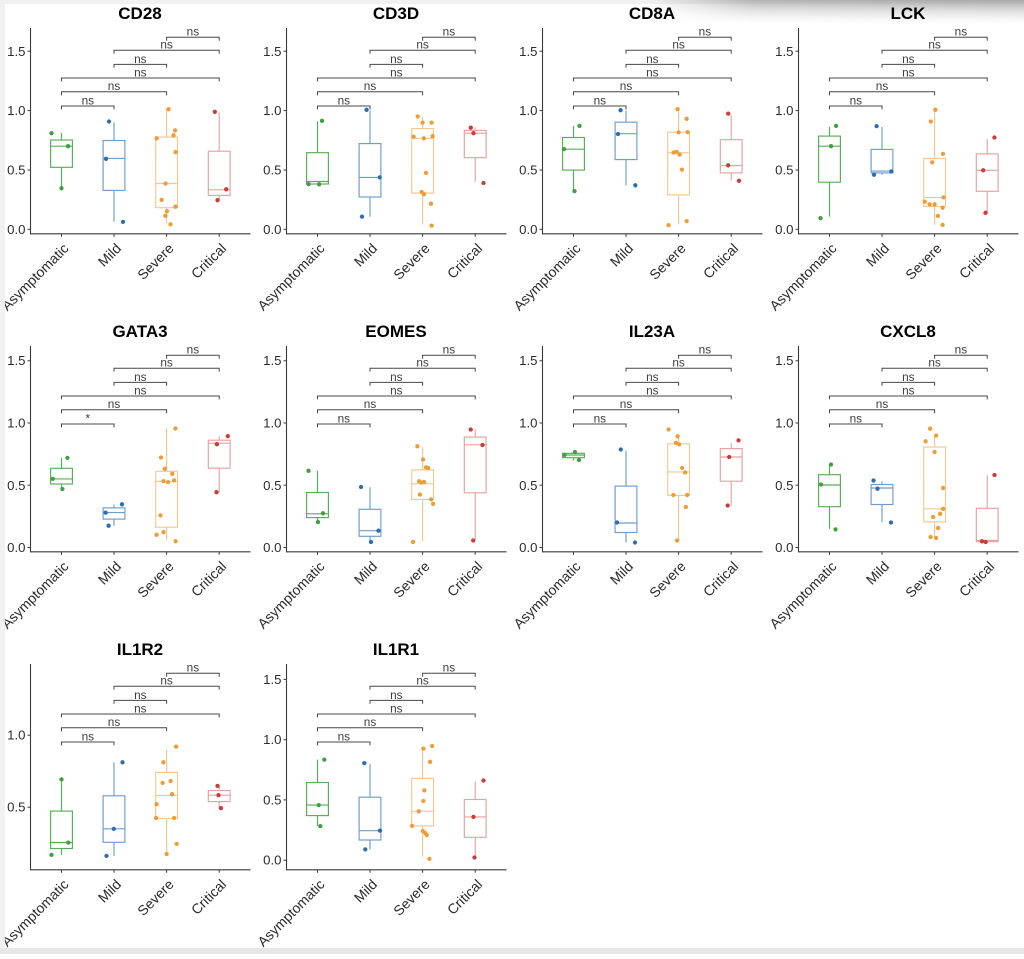 This screenshot has height=959, width=1024. What do you see at coordinates (652, 331) in the screenshot?
I see `svg-text: IL23A` at bounding box center [652, 331].